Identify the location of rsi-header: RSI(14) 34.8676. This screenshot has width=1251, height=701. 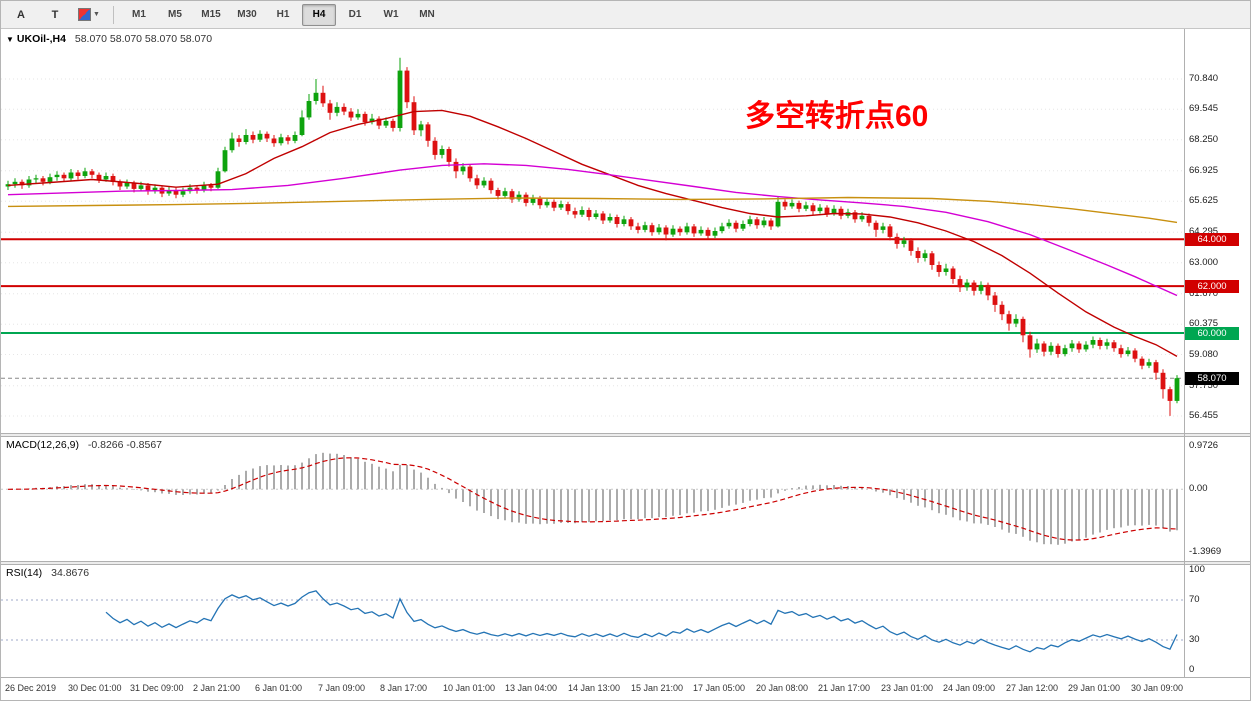
(47, 573).